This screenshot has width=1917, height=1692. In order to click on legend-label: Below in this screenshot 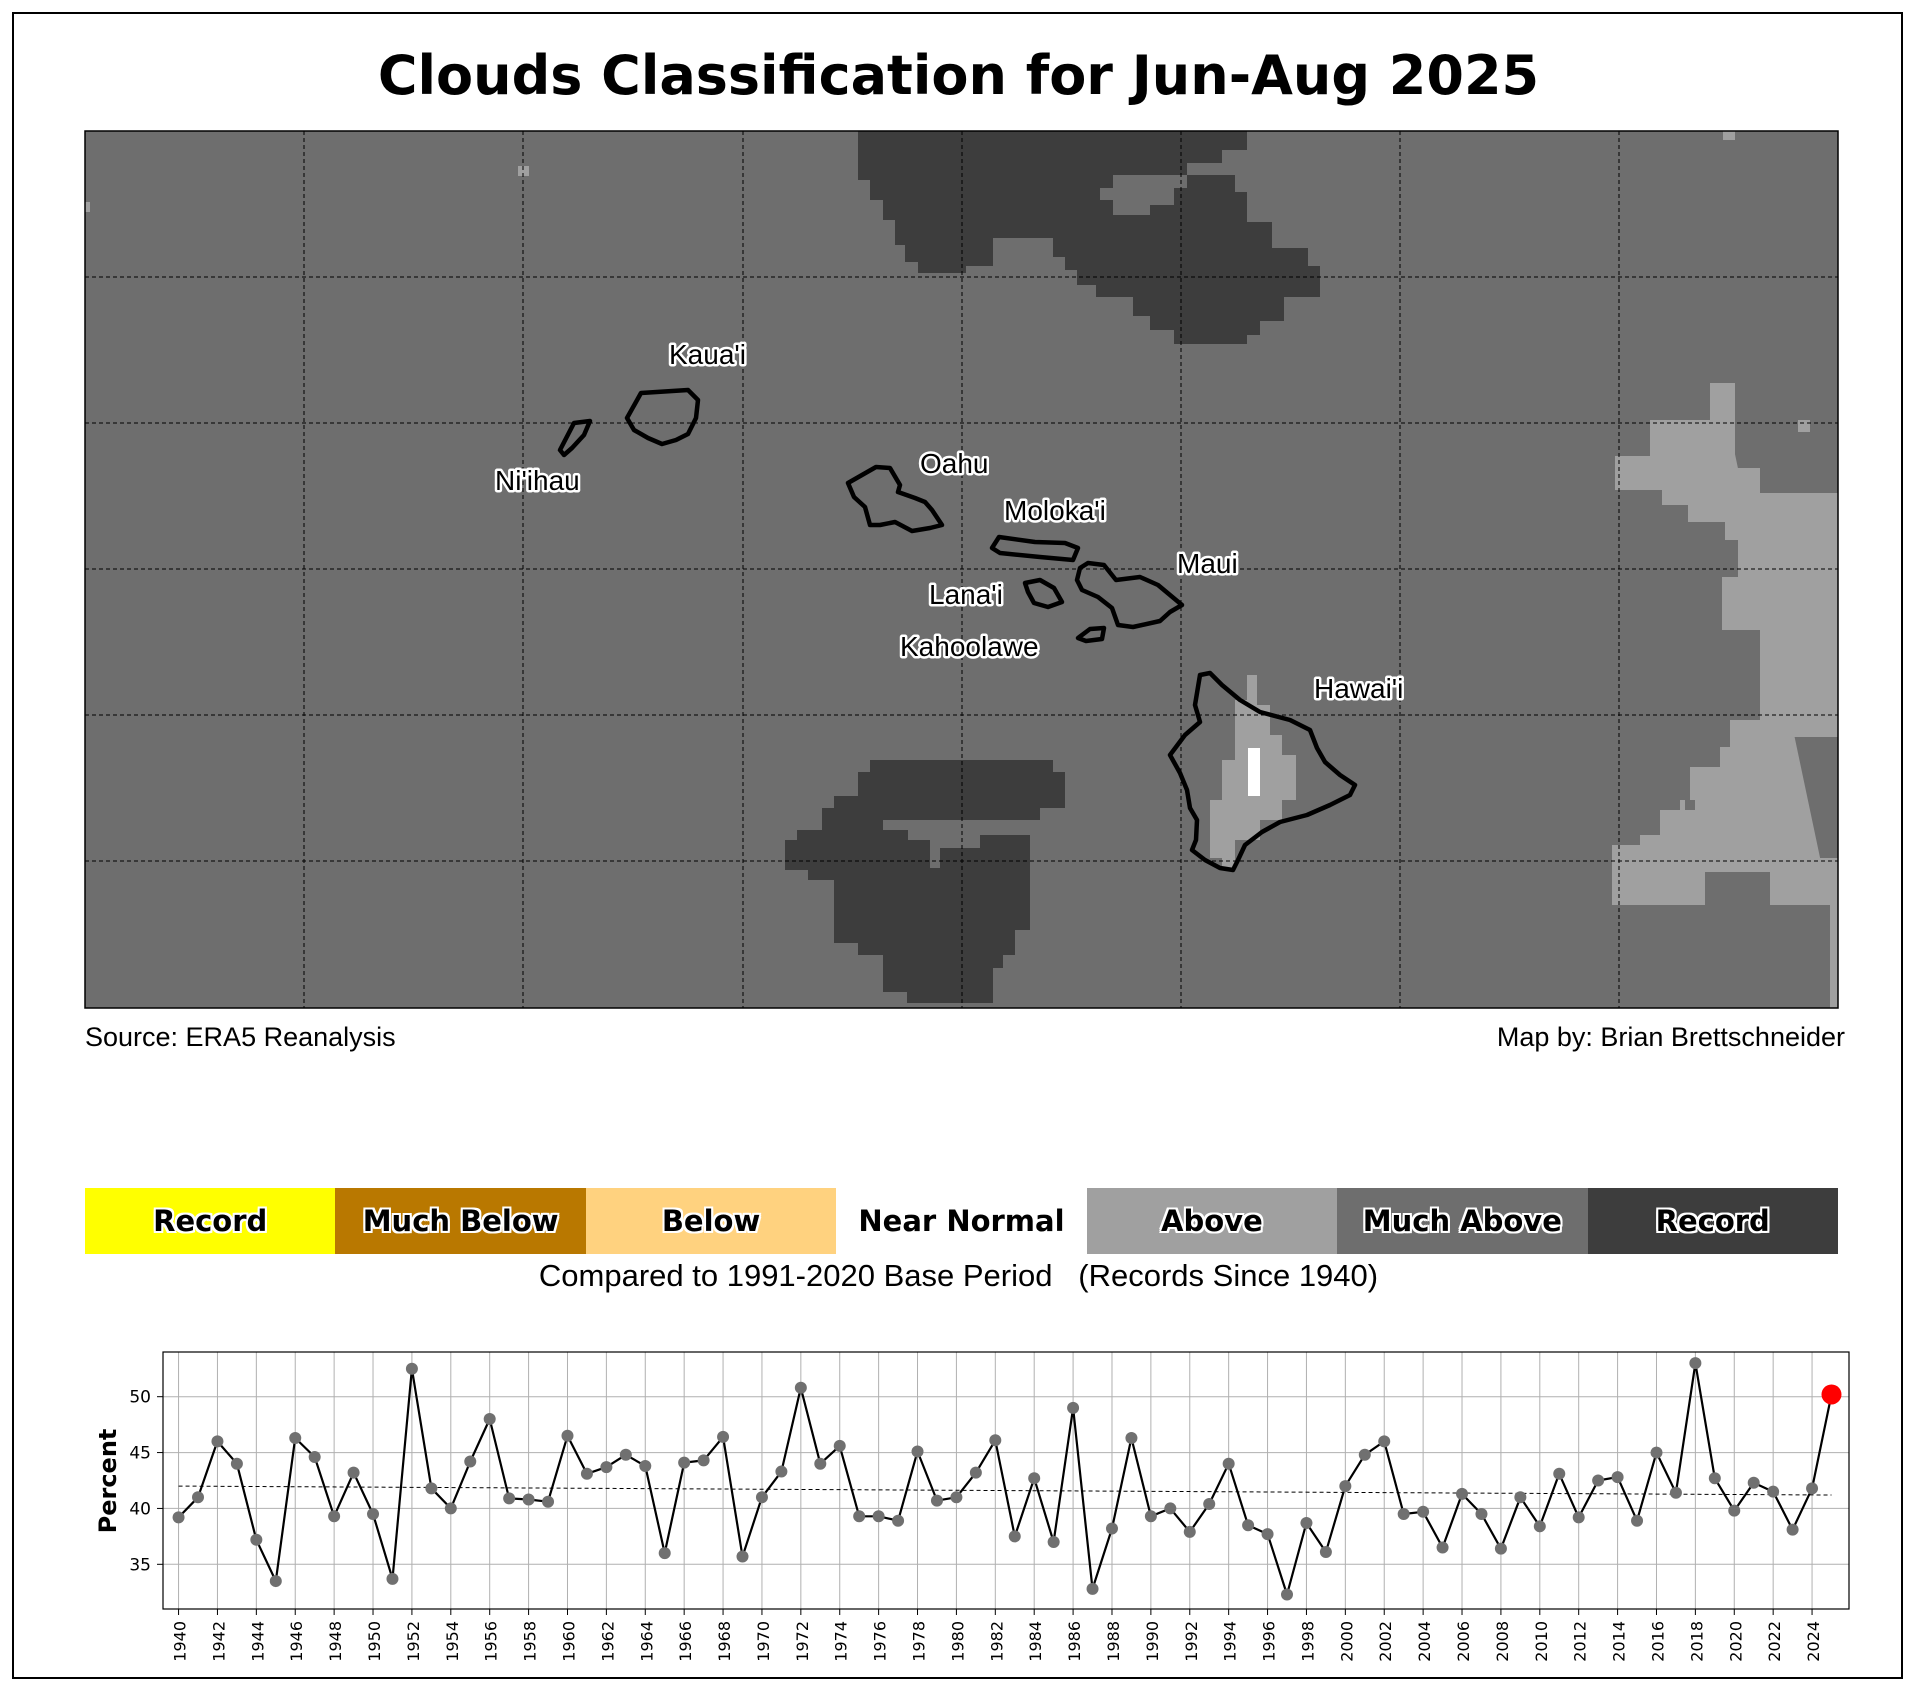, I will do `click(711, 1221)`.